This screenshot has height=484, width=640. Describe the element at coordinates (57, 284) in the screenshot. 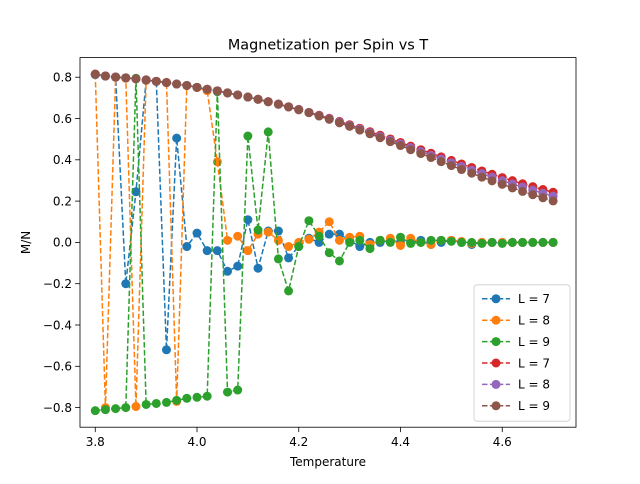

I see `y-tick-label: −0.2` at that location.